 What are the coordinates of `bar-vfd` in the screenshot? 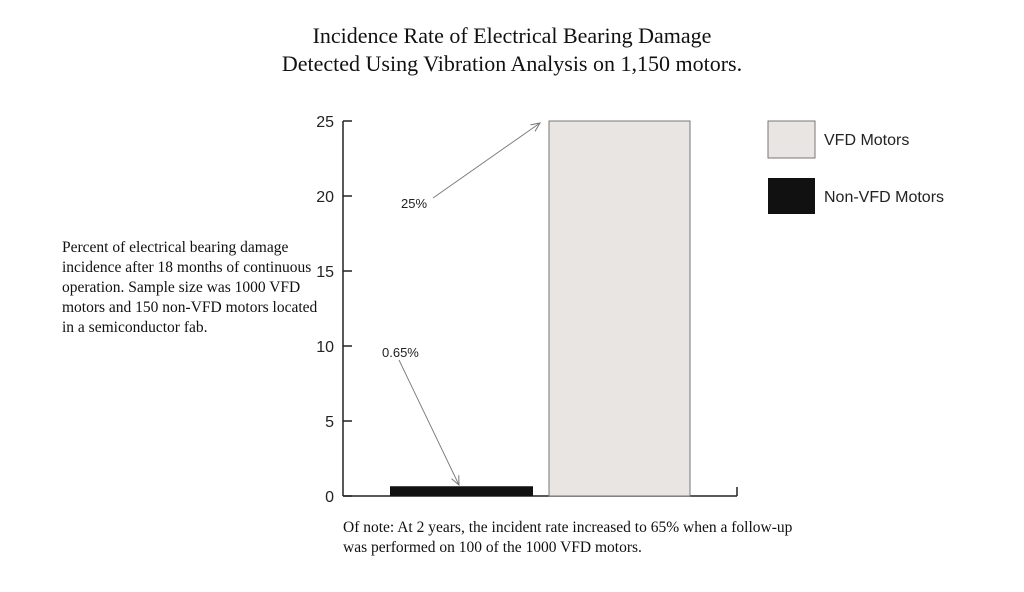 It's located at (619, 308).